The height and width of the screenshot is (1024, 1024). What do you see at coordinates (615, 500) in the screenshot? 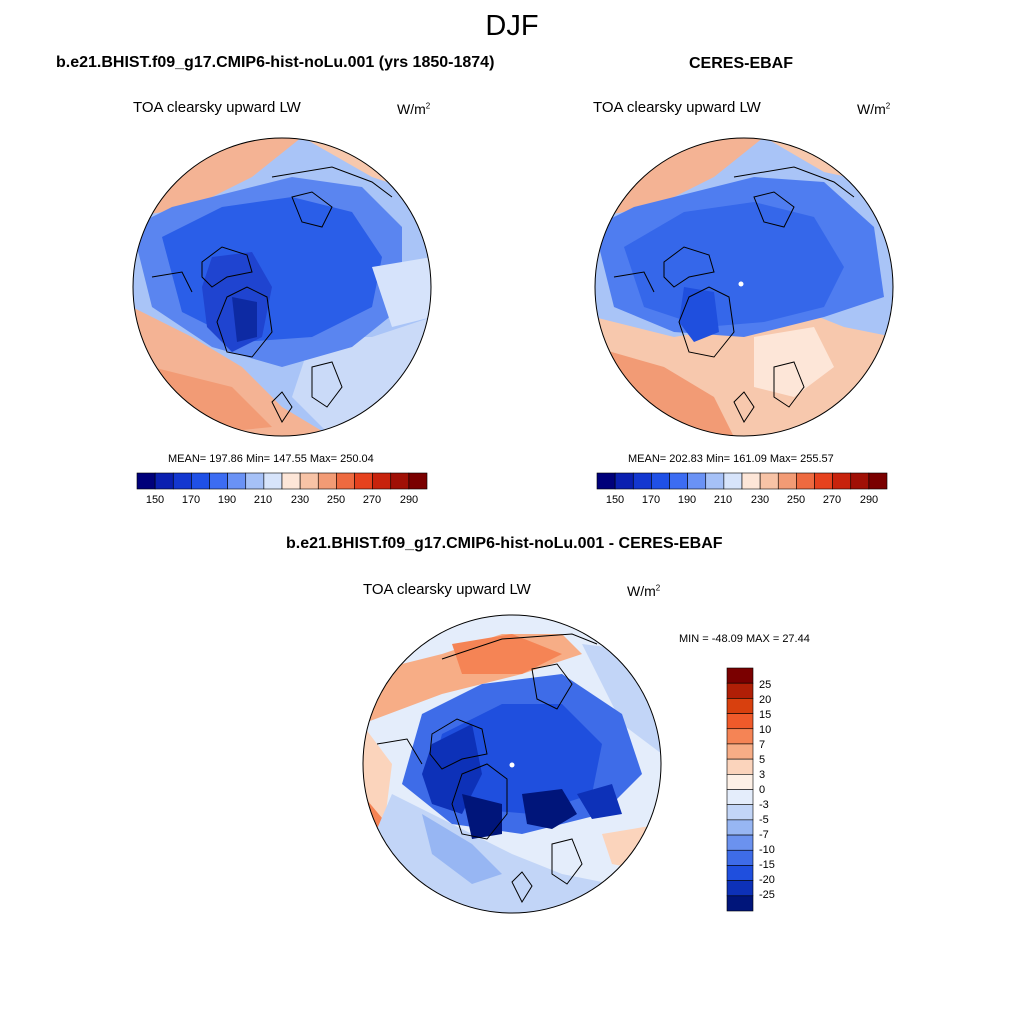
I see `cbar2-tick: 150` at bounding box center [615, 500].